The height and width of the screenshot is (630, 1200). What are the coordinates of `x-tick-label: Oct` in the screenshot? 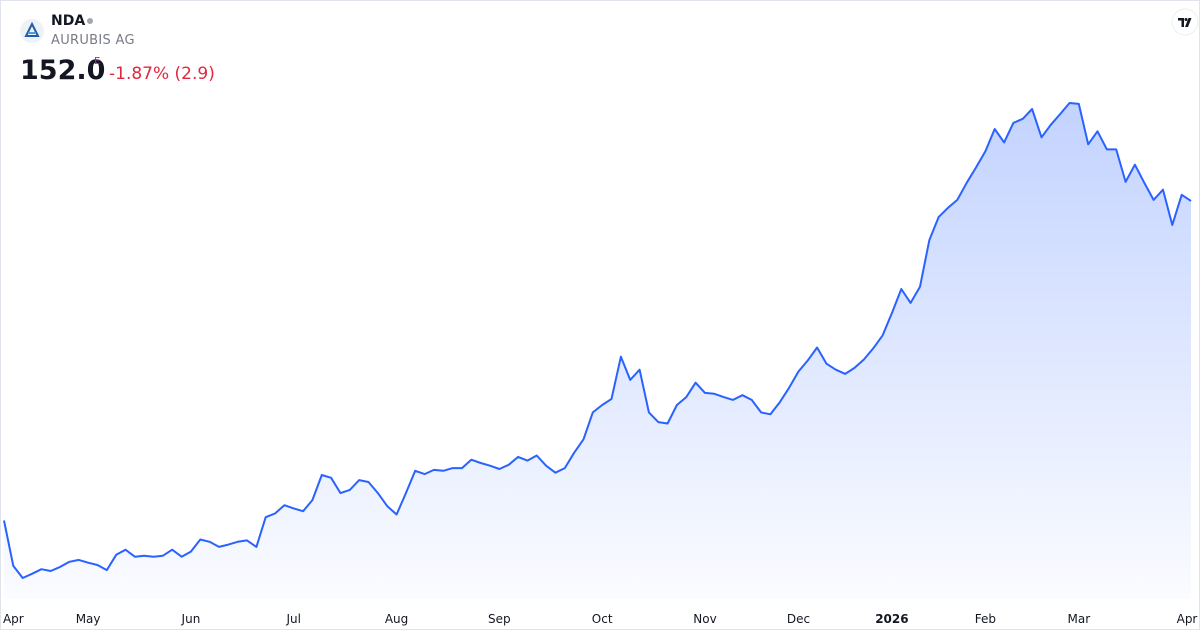 It's located at (602, 619).